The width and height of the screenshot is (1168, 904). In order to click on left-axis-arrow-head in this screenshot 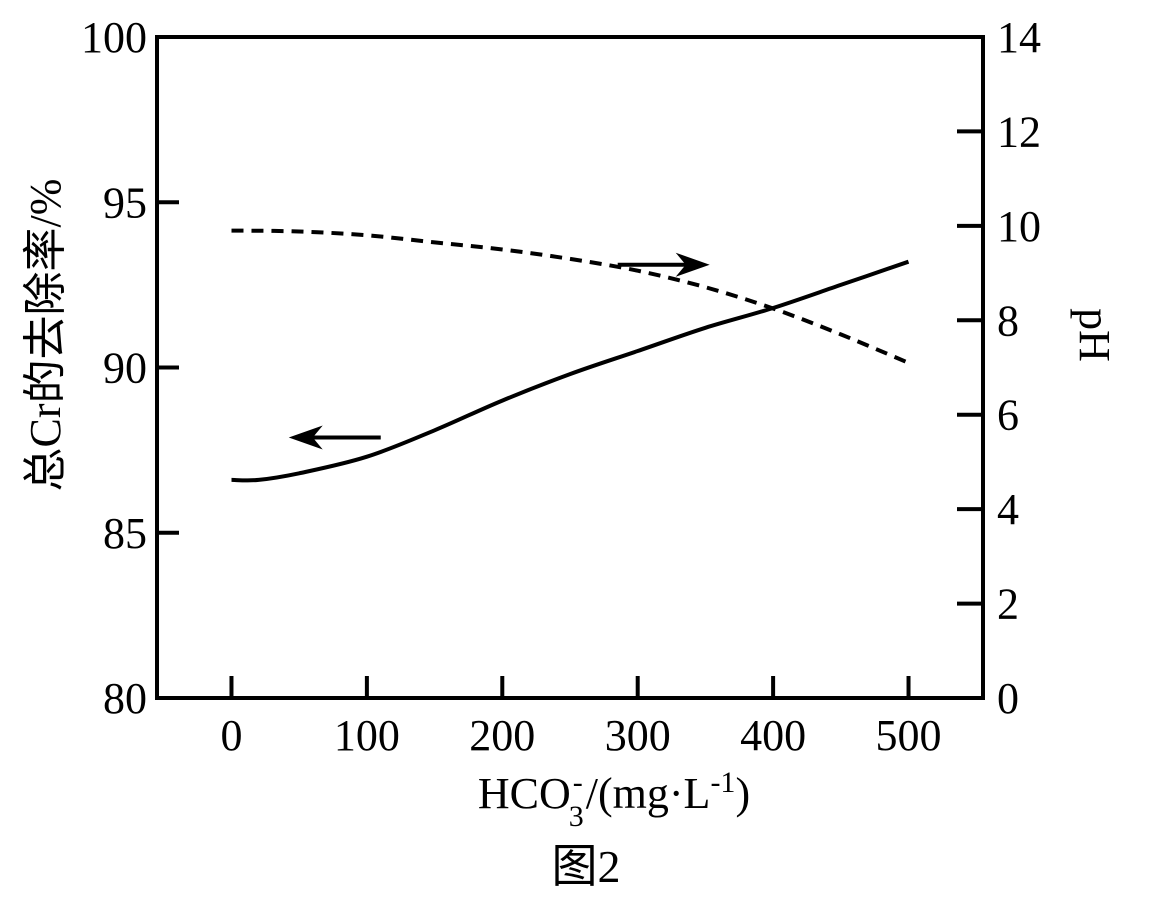, I will do `click(305, 437)`.